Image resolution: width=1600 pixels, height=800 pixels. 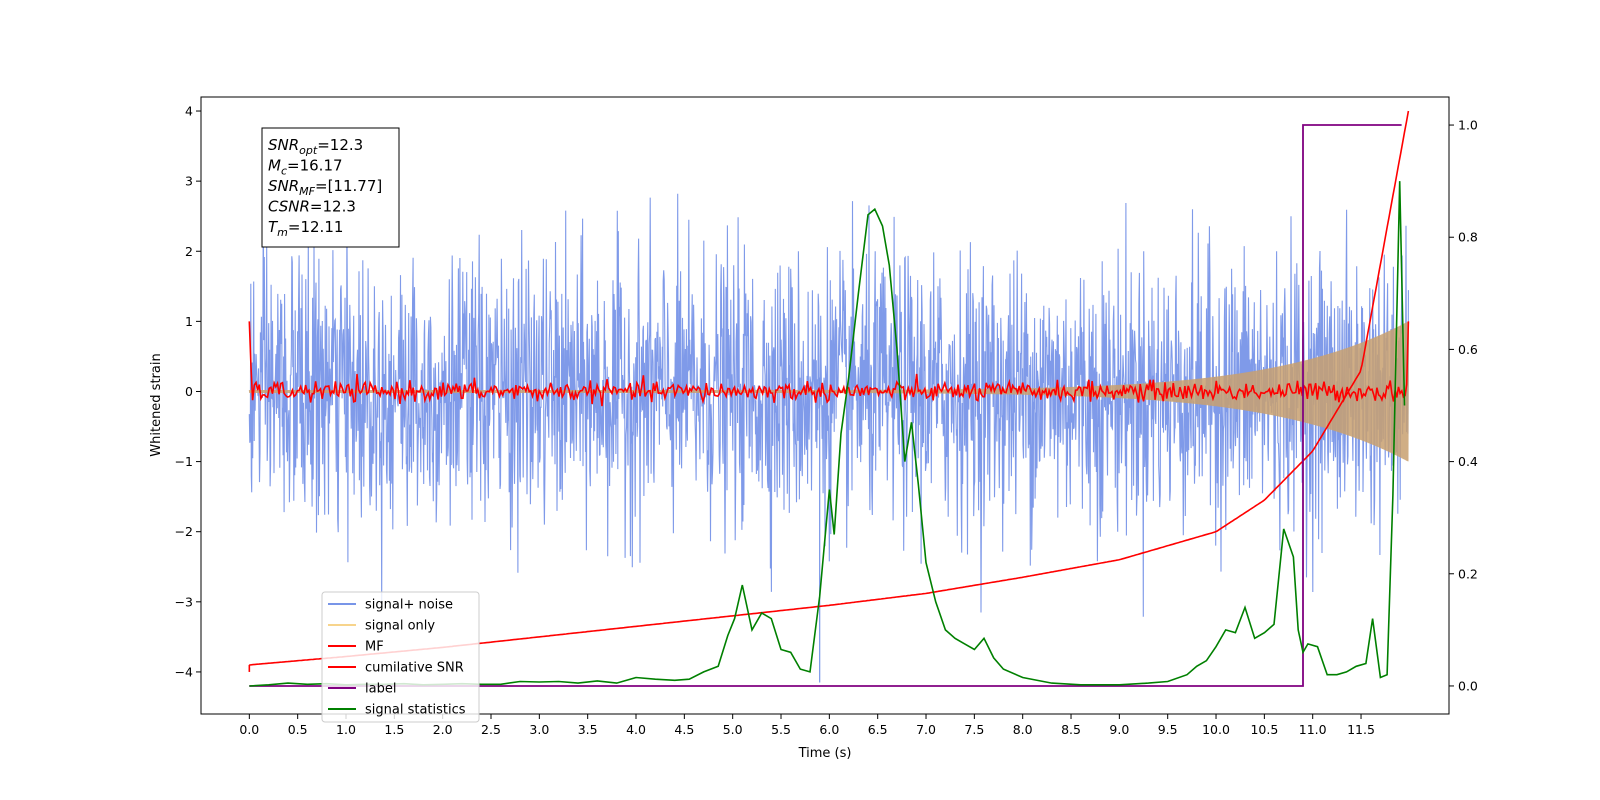 What do you see at coordinates (1468, 461) in the screenshot?
I see `y-tick-label-right: 0.4` at bounding box center [1468, 461].